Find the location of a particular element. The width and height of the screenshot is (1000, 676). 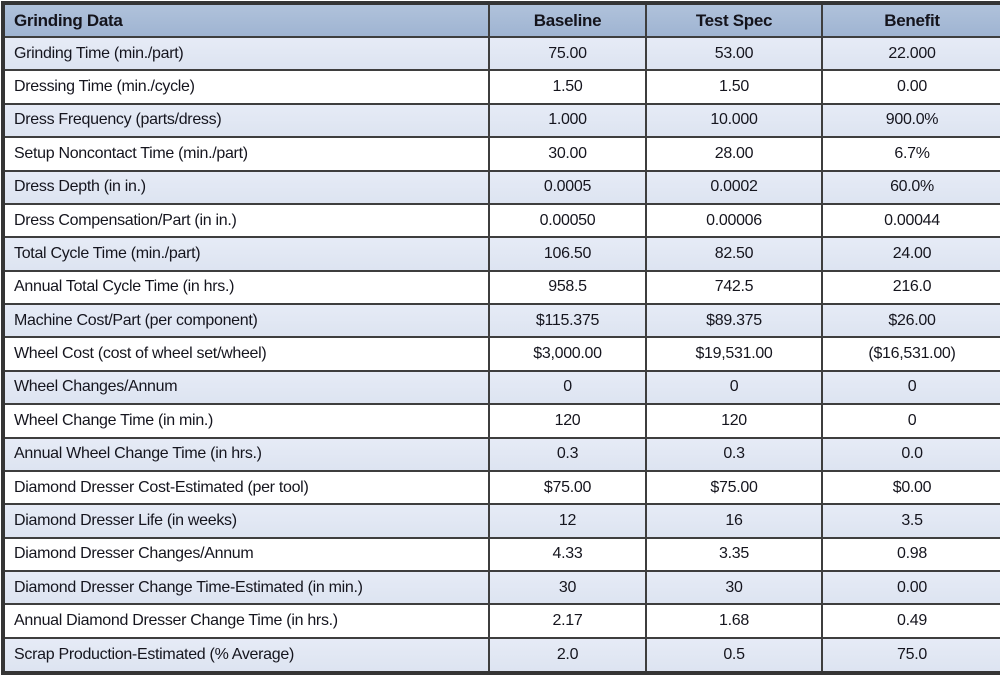

row-label: Grinding Time (min./part) is located at coordinates (246, 53).